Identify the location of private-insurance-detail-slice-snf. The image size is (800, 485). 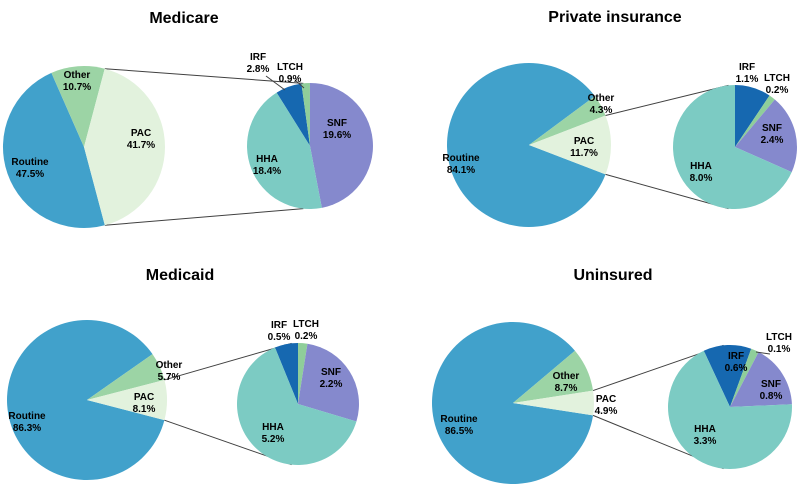
(766, 136).